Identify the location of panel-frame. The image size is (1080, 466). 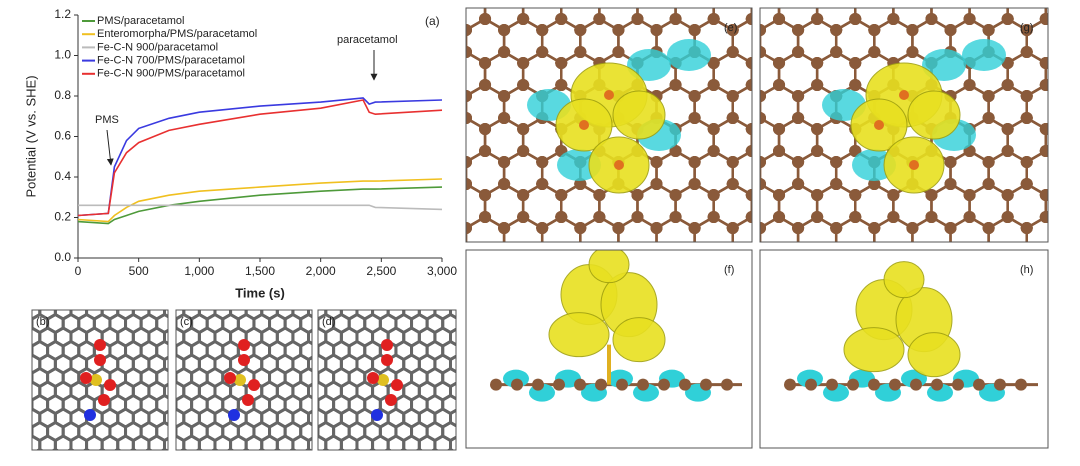
(387, 380).